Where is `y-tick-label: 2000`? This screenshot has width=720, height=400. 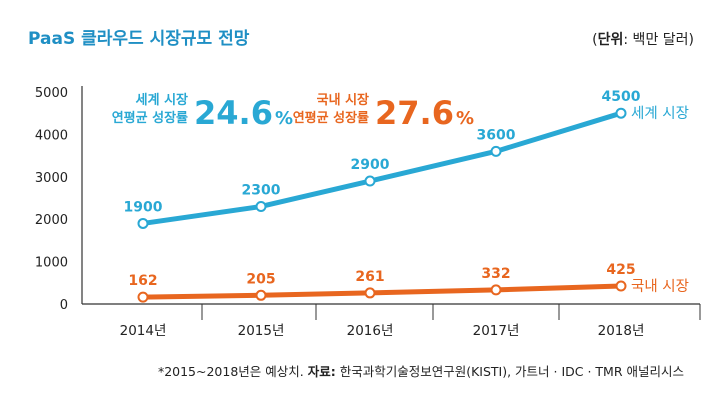
y-tick-label: 2000 is located at coordinates (51, 220).